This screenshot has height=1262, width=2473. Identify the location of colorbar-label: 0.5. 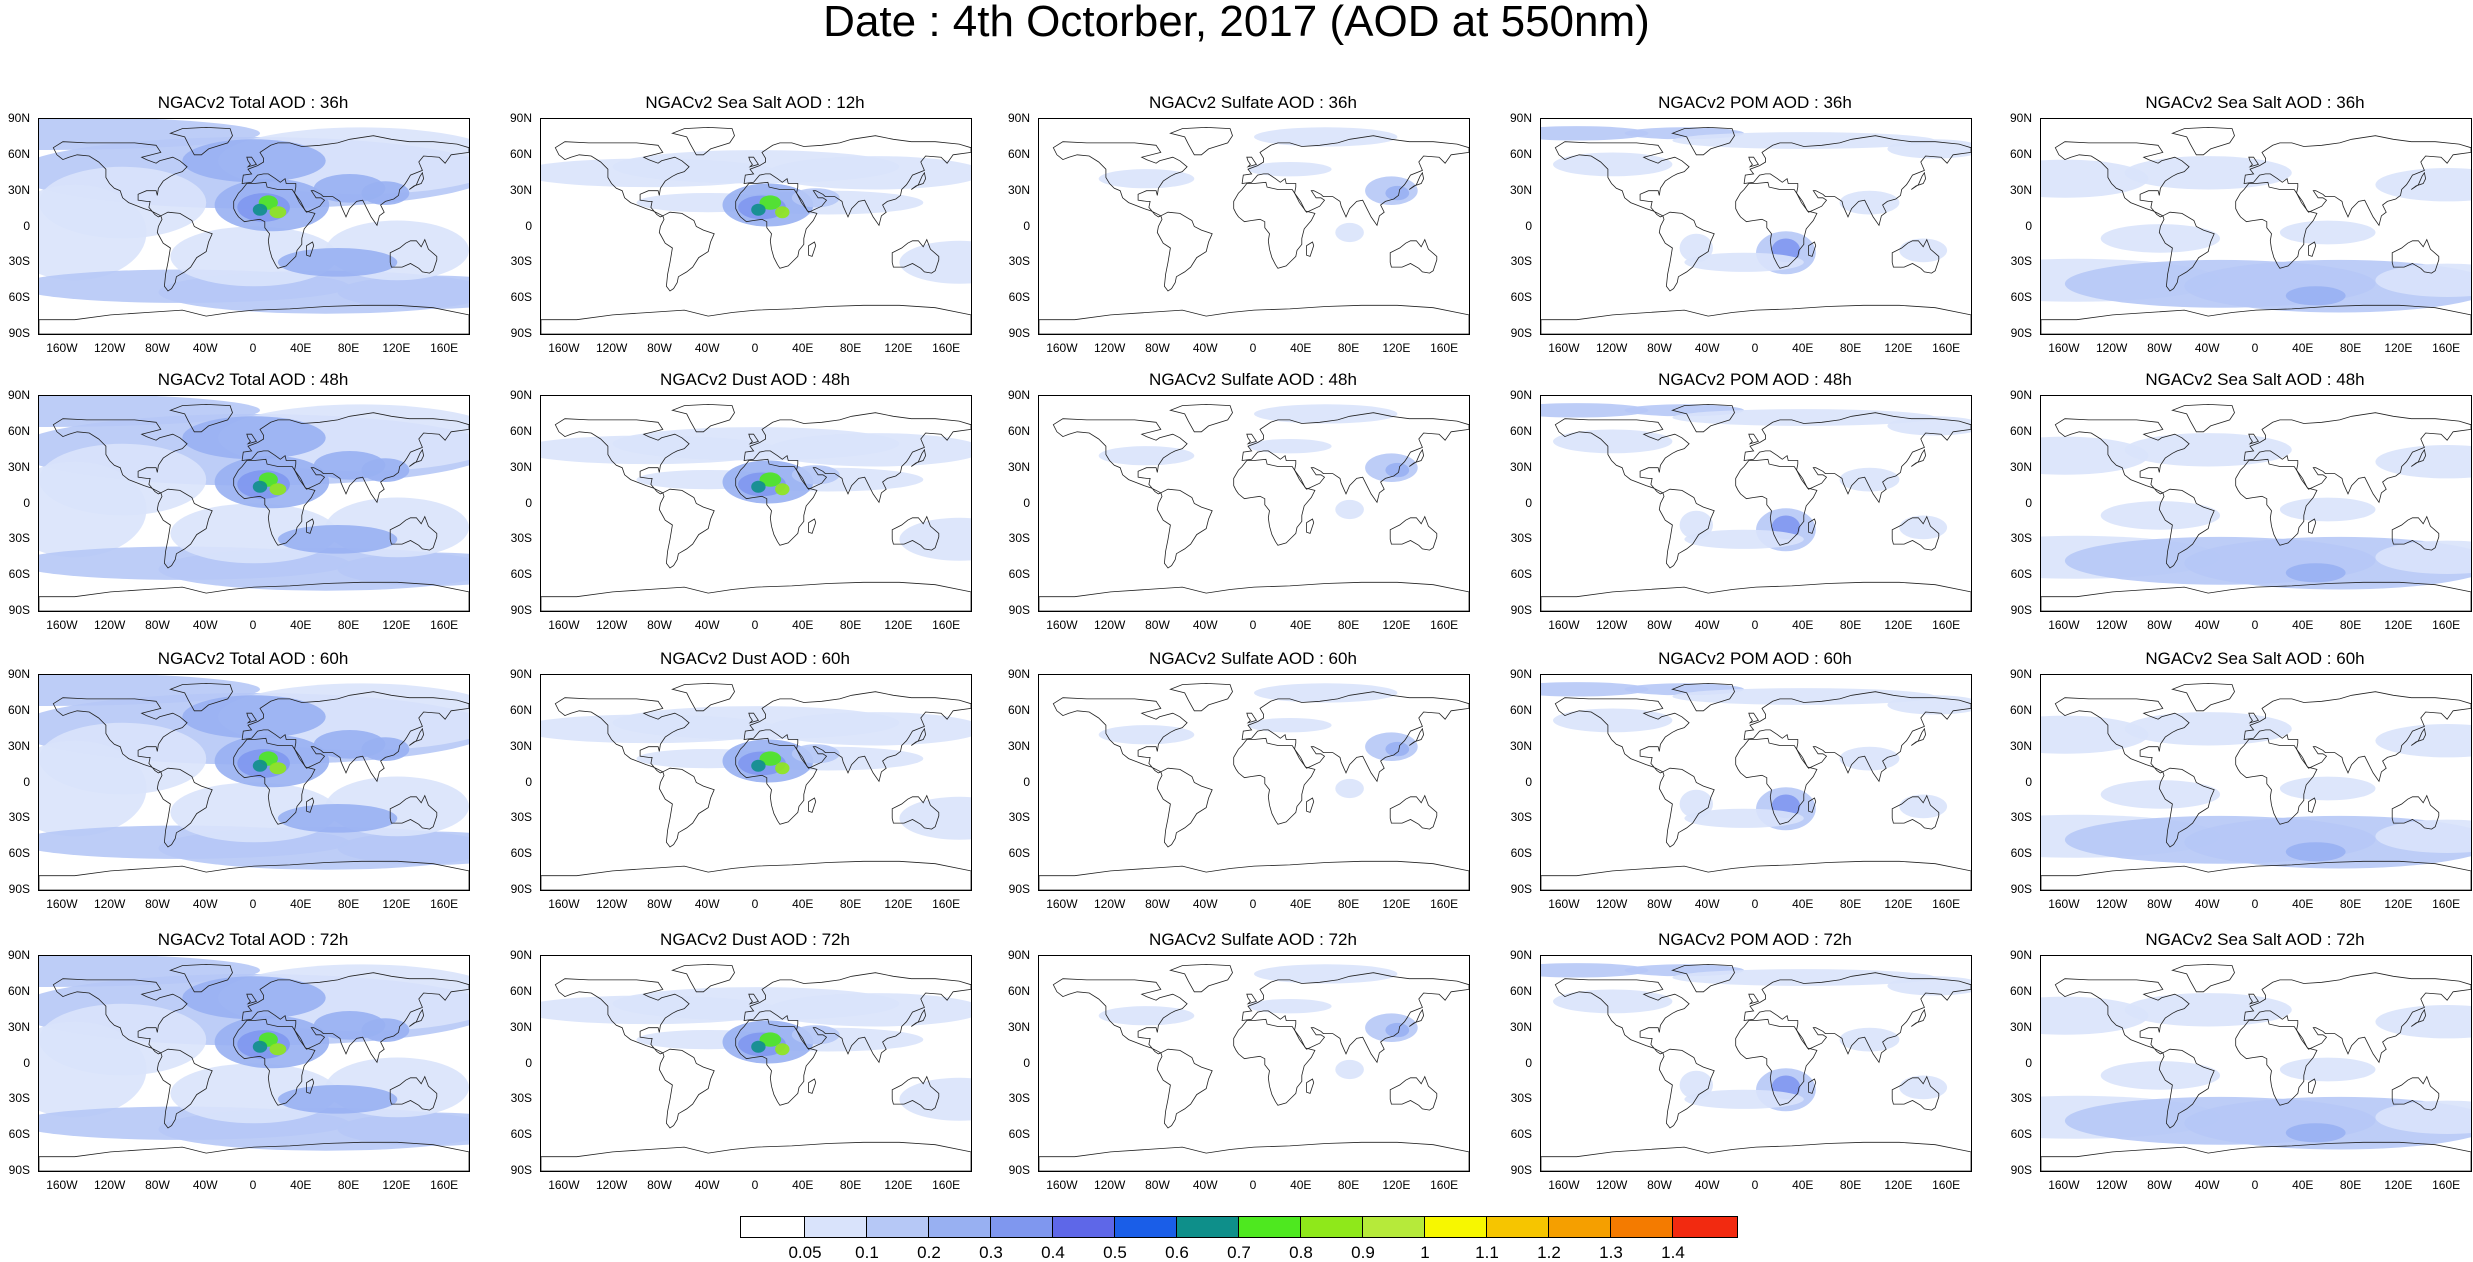
(1115, 1252).